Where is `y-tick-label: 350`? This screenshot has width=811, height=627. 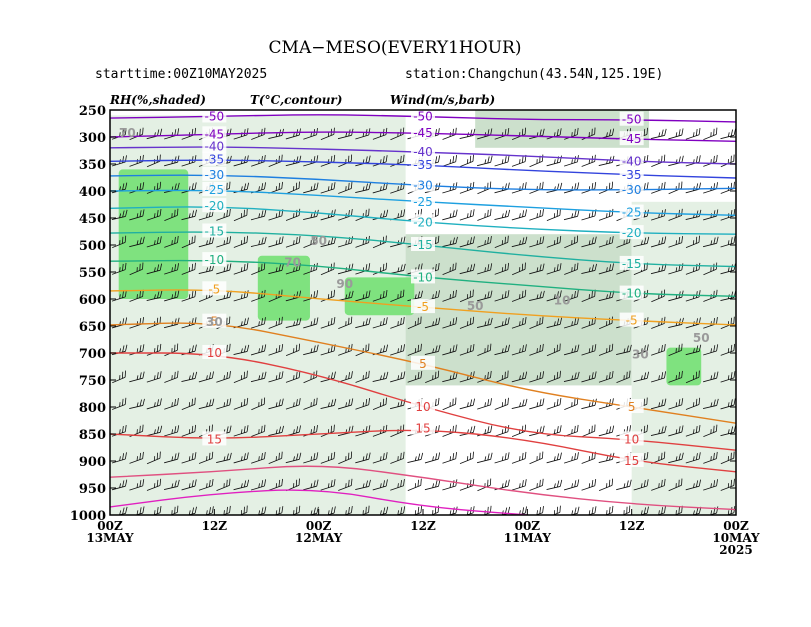 y-tick-label: 350 is located at coordinates (92, 165).